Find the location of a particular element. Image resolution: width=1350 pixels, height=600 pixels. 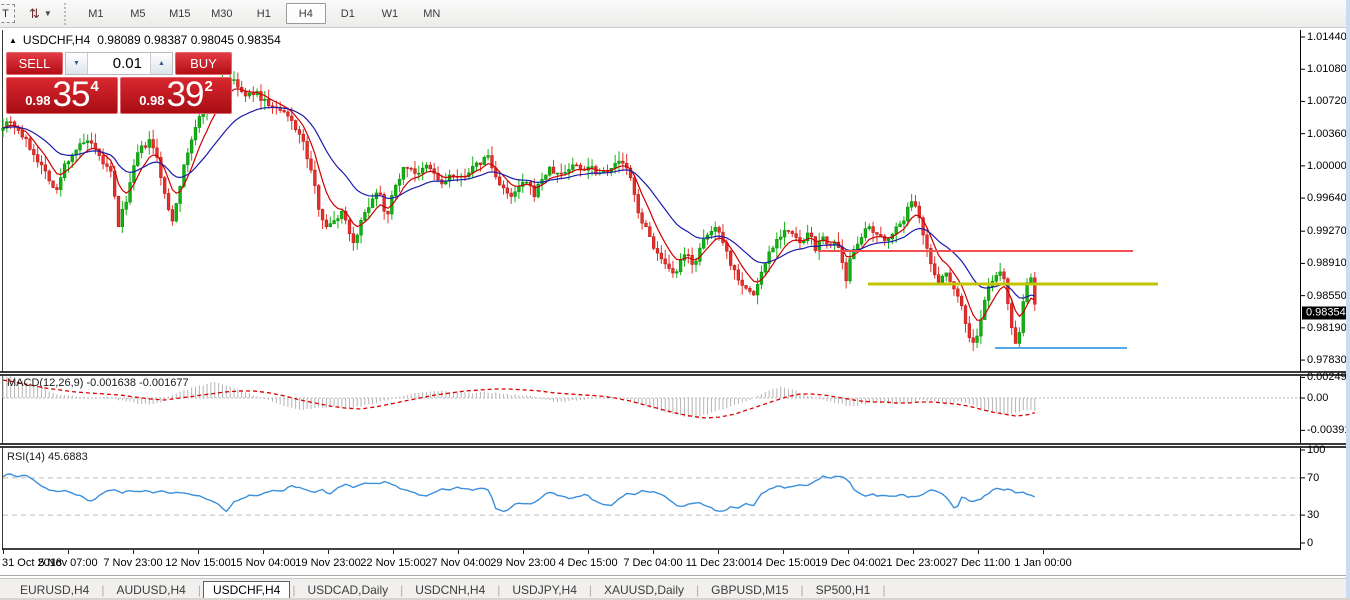

one-click-trading-panel: SELL ▼ 0.01 ▲ BUY 0.98 35 4 0.98 39 2 is located at coordinates (119, 83).